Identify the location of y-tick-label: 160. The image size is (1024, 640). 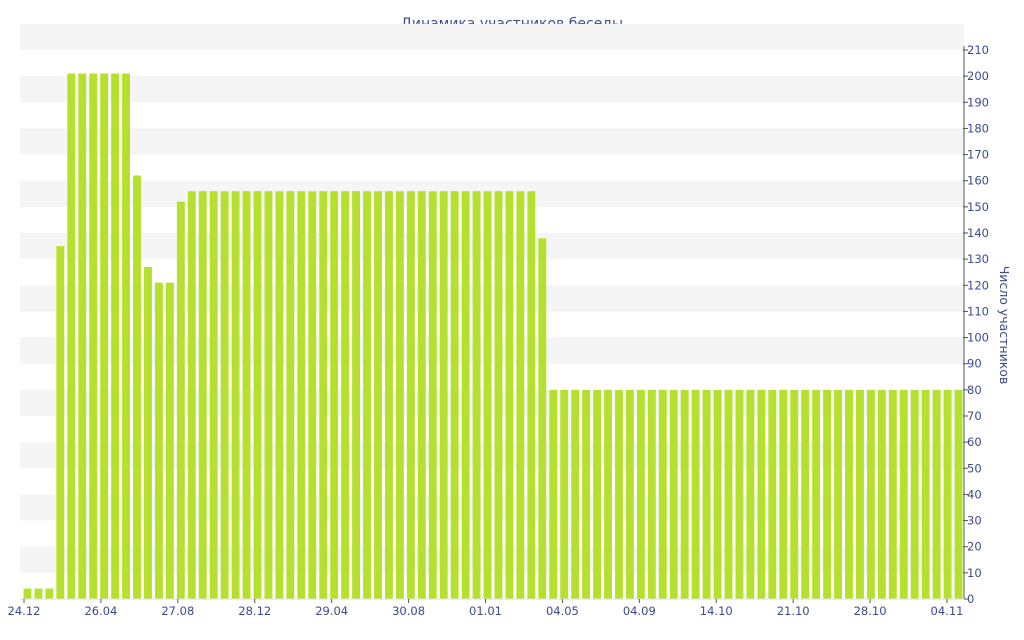
(978, 181).